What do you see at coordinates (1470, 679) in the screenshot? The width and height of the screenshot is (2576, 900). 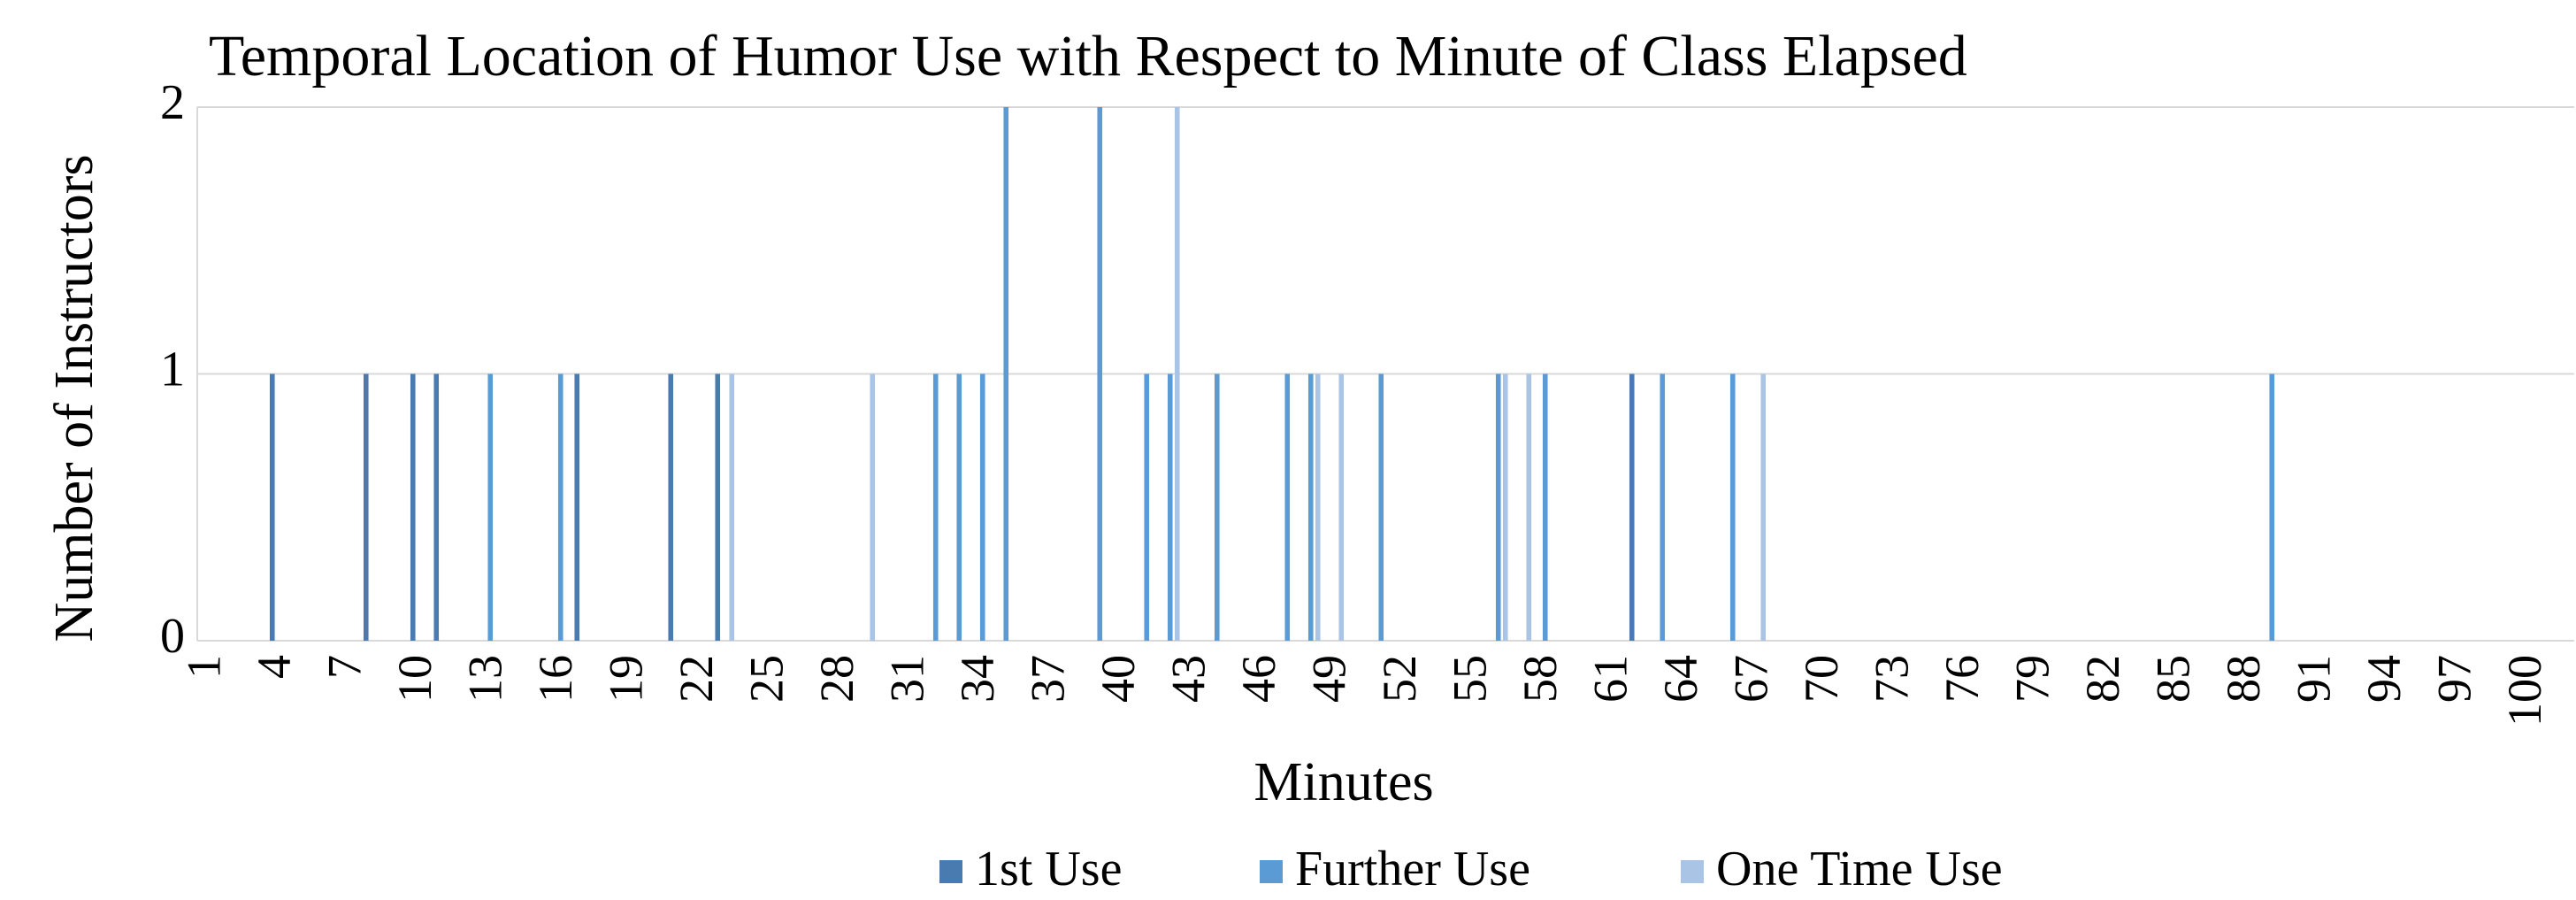 I see `x-tick-label: 55` at bounding box center [1470, 679].